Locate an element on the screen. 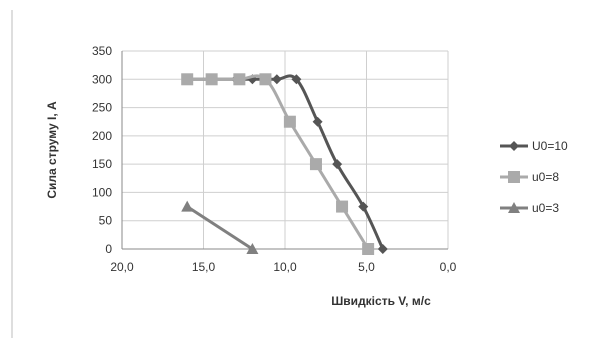 This screenshot has height=343, width=594. x-tick-label: 10,0 is located at coordinates (285, 267).